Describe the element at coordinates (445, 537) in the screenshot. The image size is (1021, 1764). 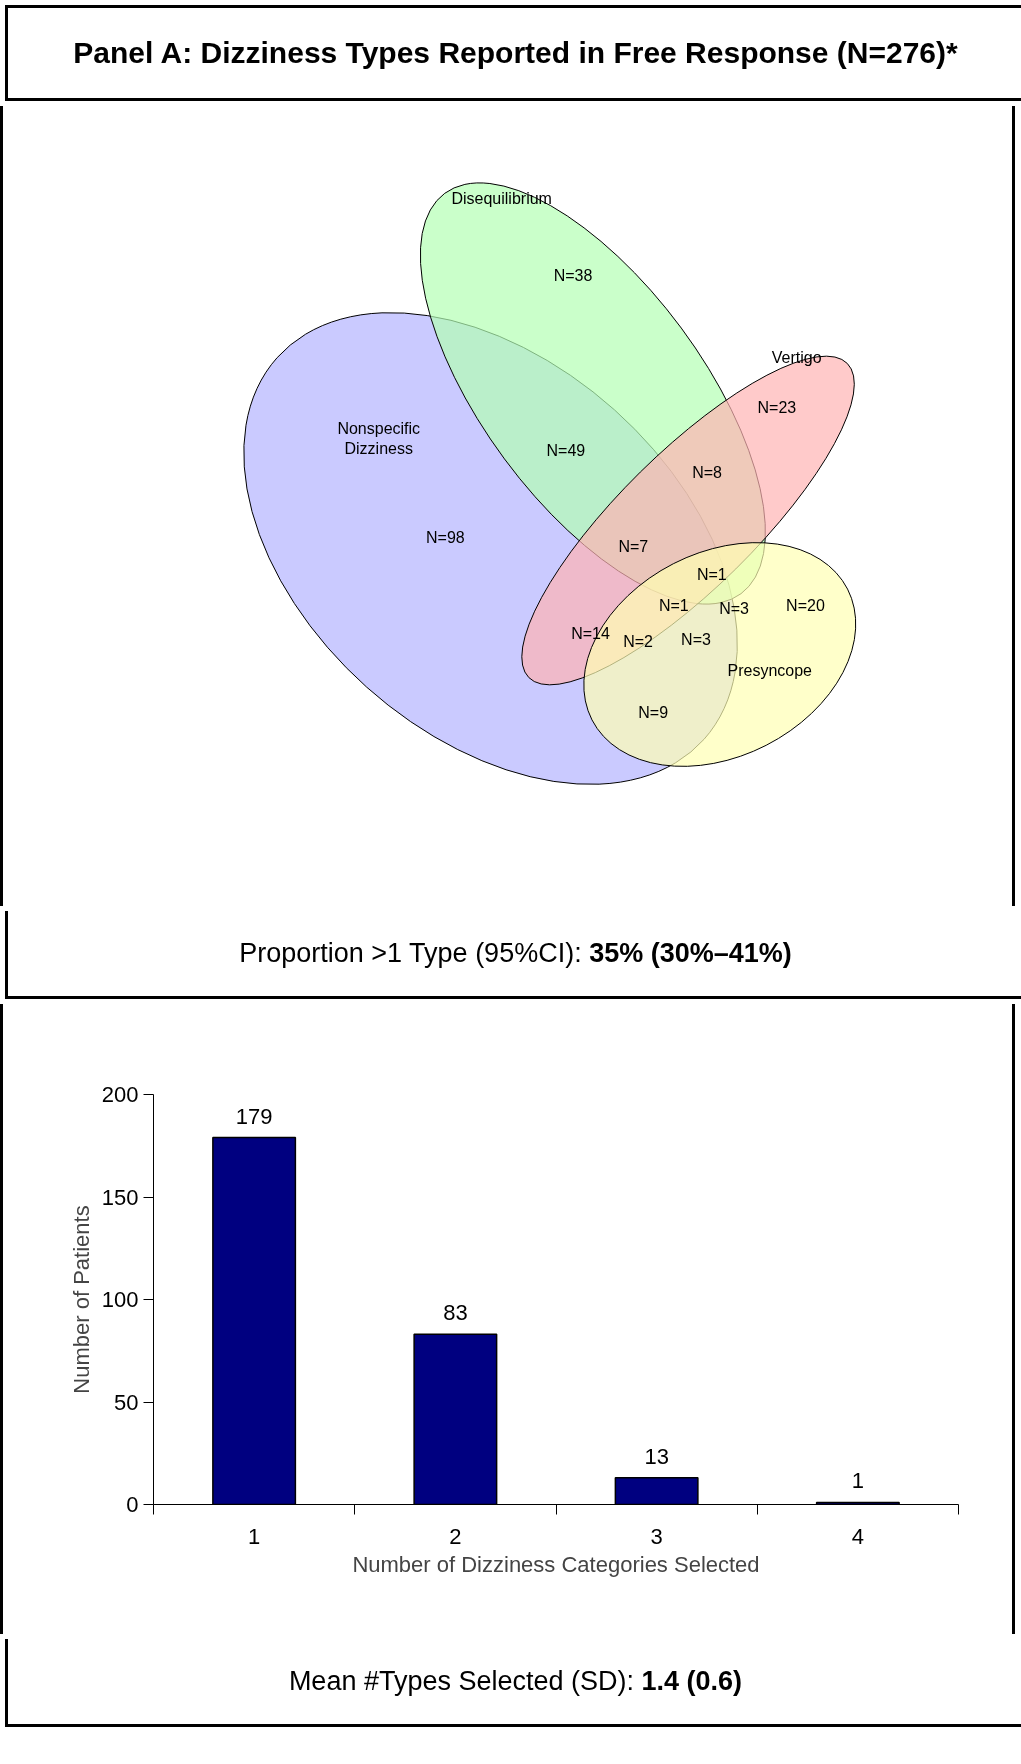
I see `text: N=98` at that location.